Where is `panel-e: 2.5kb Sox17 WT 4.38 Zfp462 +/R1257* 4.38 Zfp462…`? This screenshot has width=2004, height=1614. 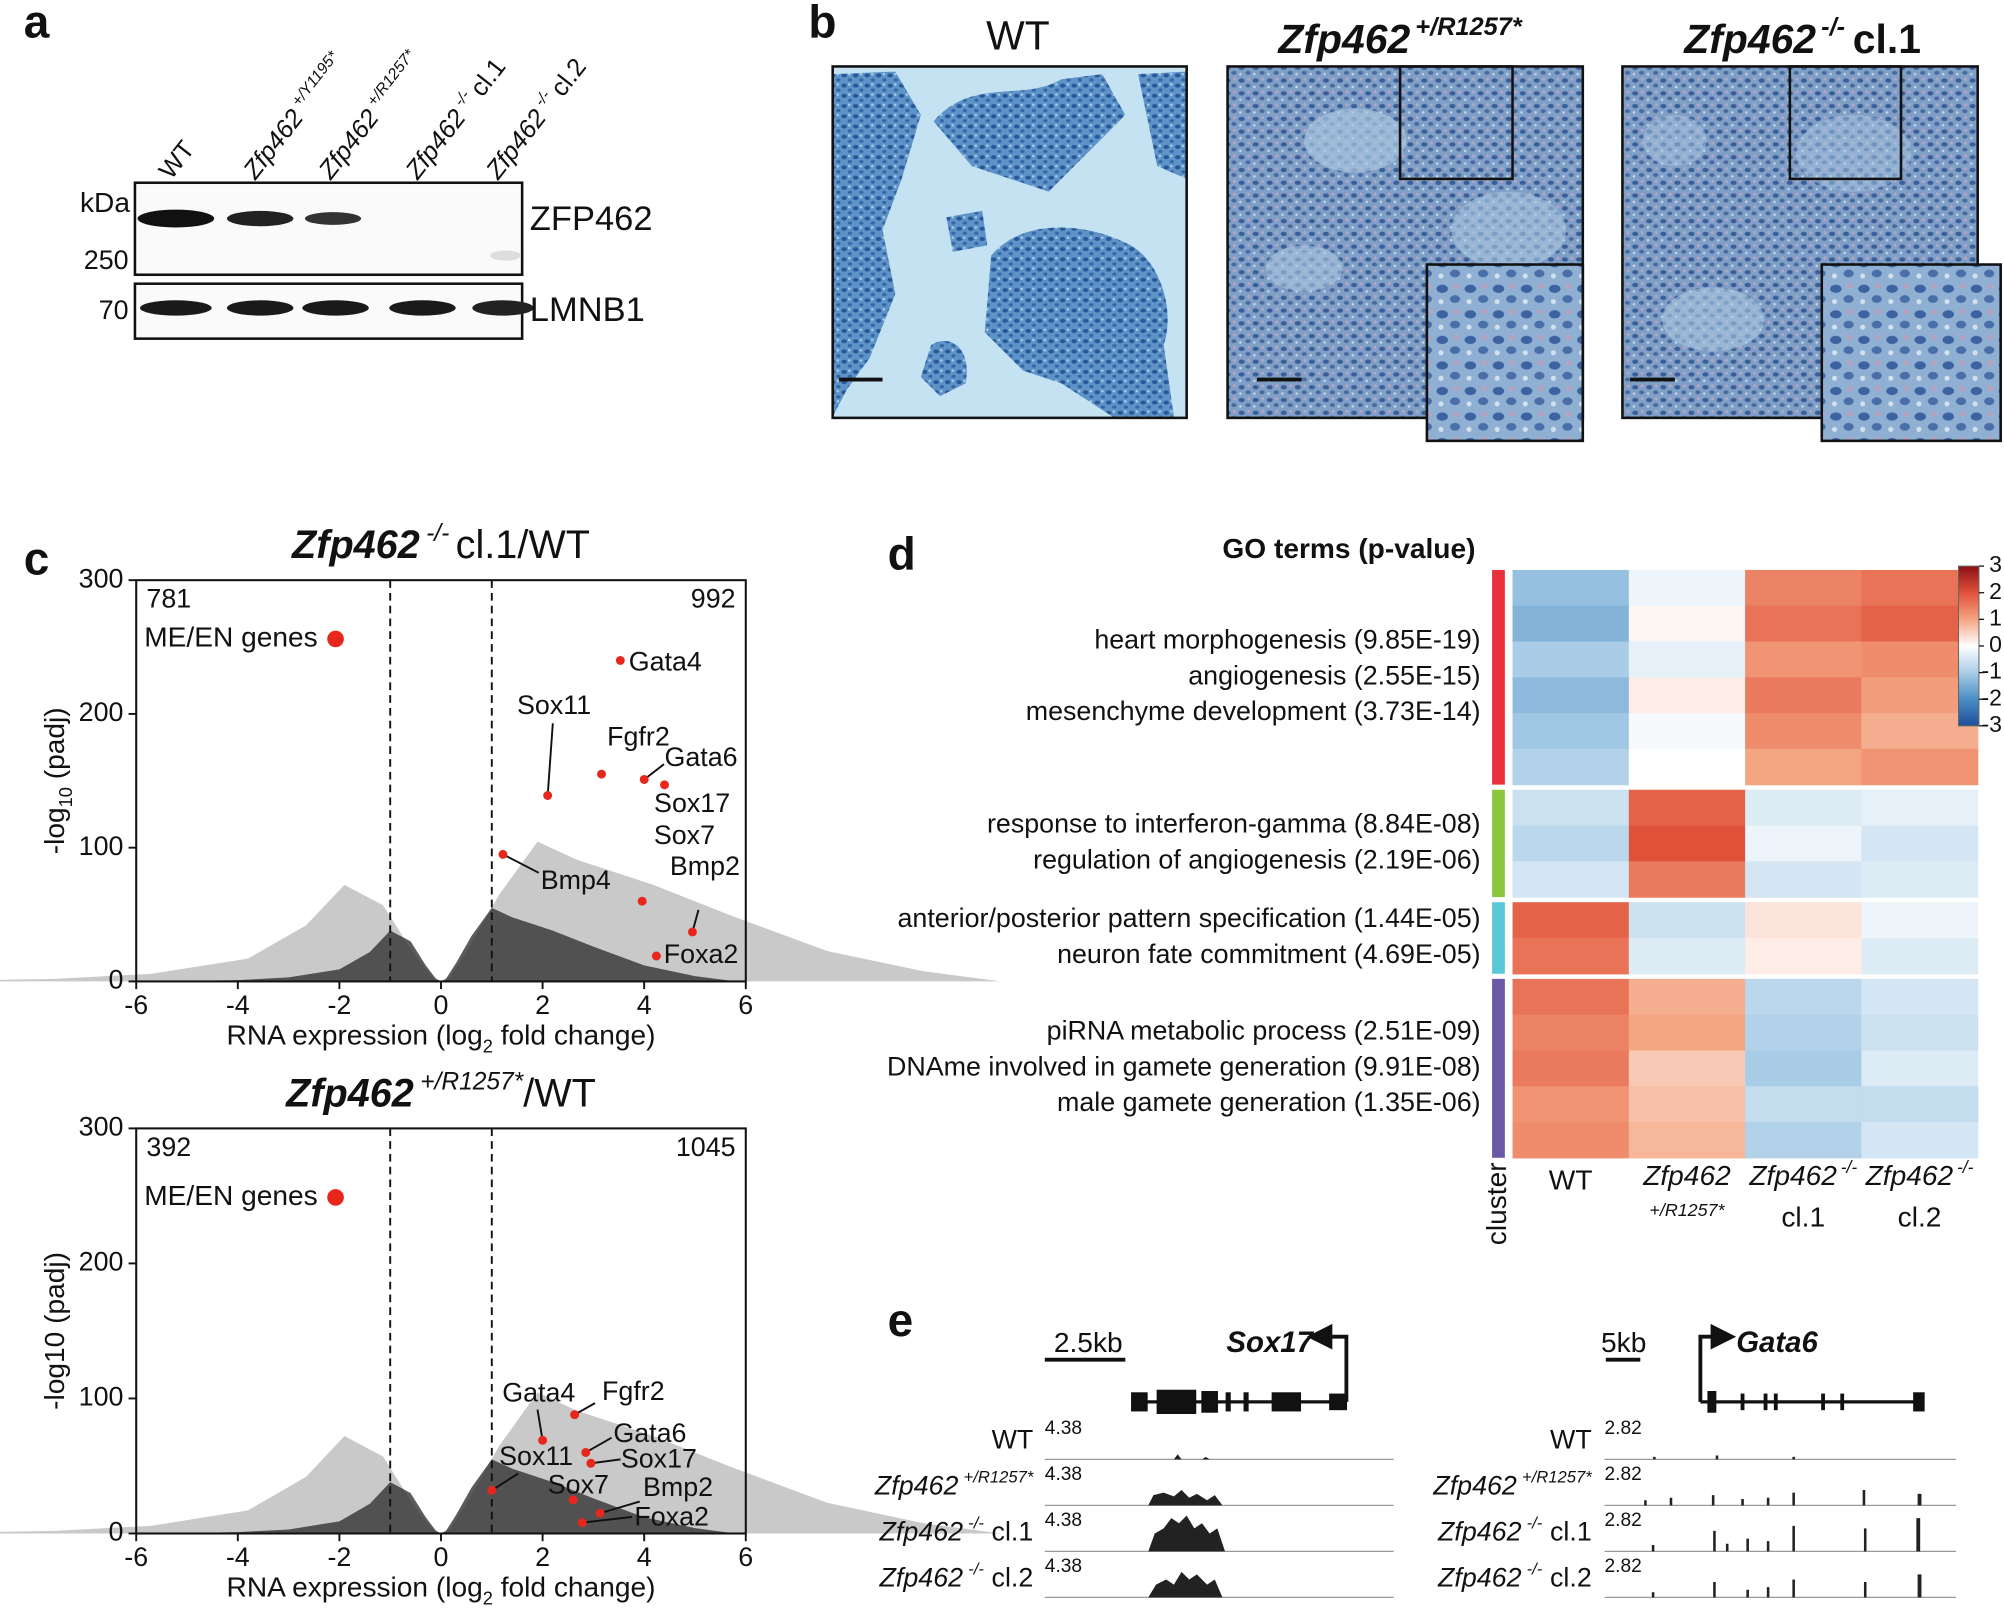
panel-e: 2.5kb Sox17 WT 4.38 Zfp462 +/R1257* 4.38 Zfp462… is located at coordinates (1346, 1459).